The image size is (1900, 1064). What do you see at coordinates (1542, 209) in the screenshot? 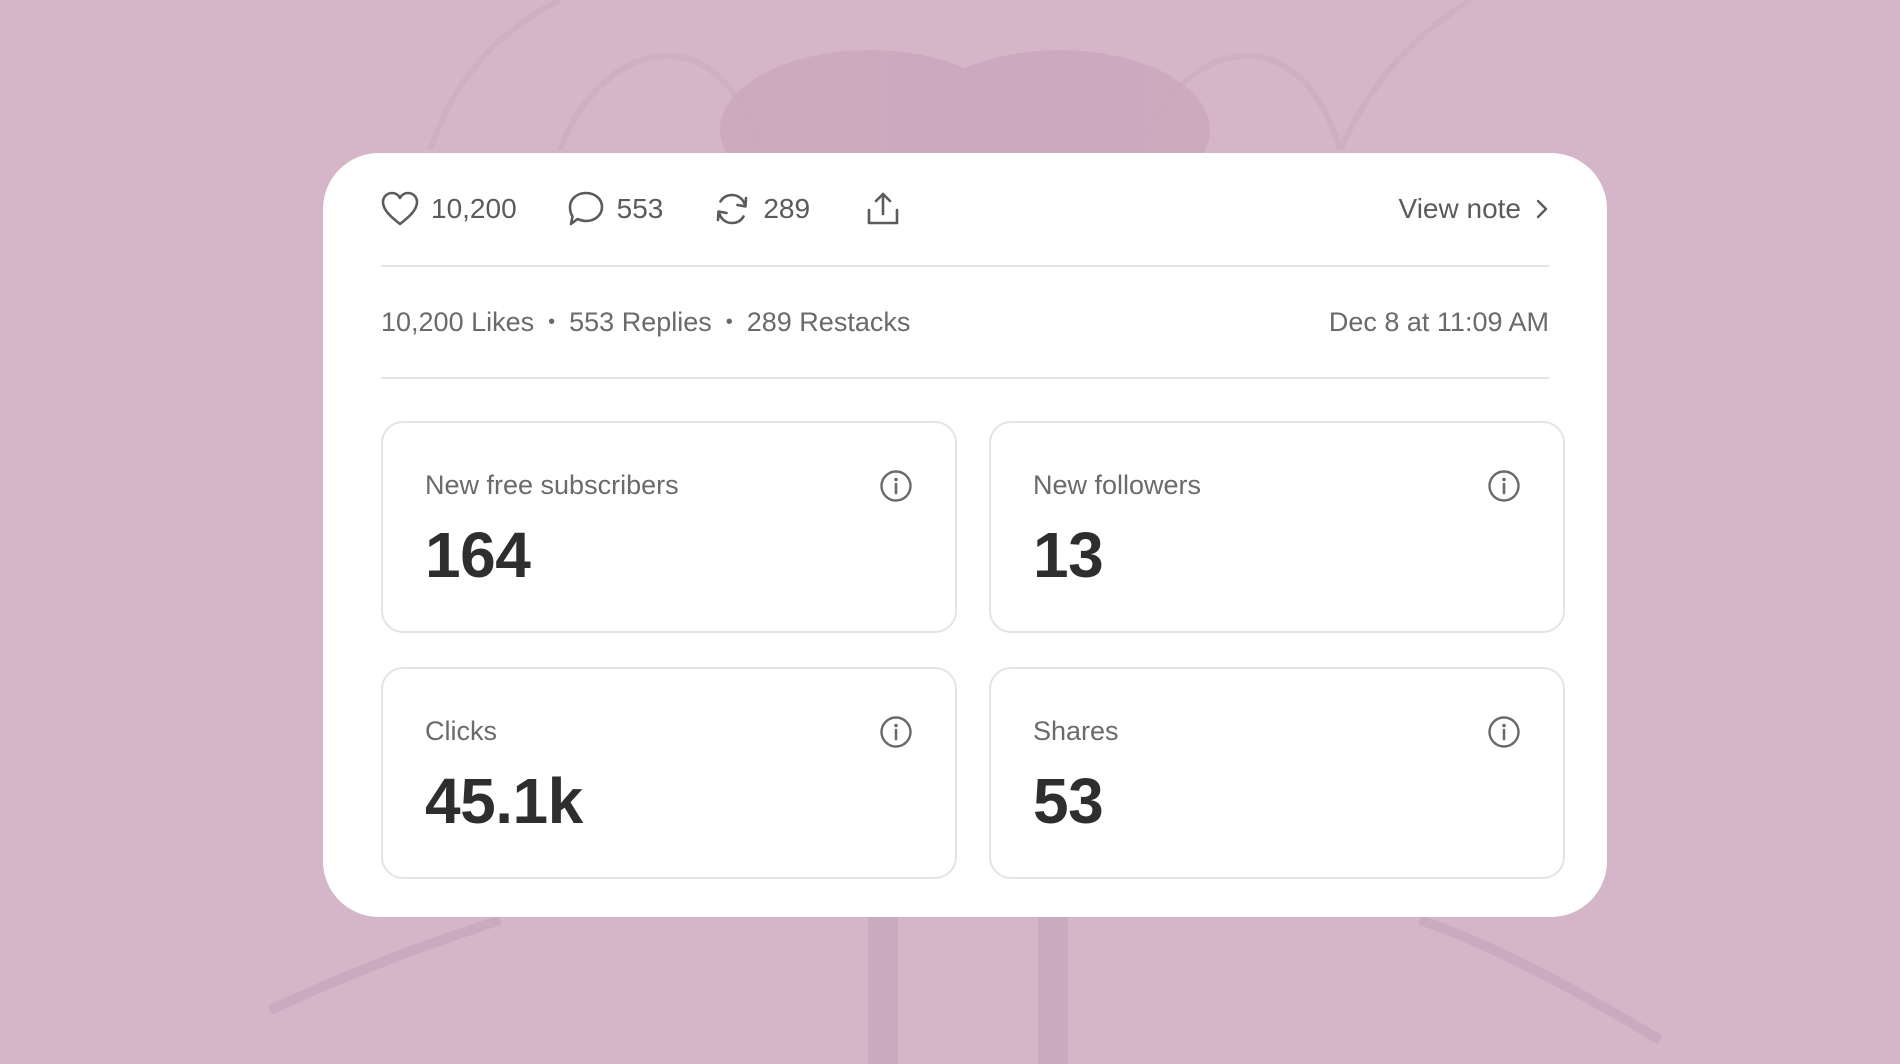
I see `chevron-right-icon` at bounding box center [1542, 209].